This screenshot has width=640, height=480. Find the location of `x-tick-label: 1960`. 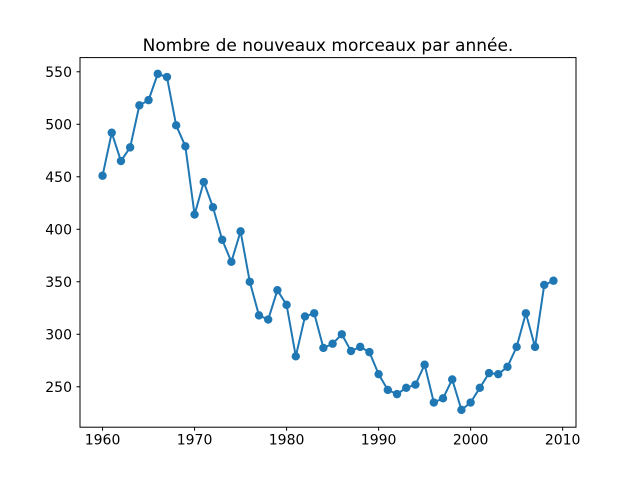

x-tick-label: 1960 is located at coordinates (103, 441).